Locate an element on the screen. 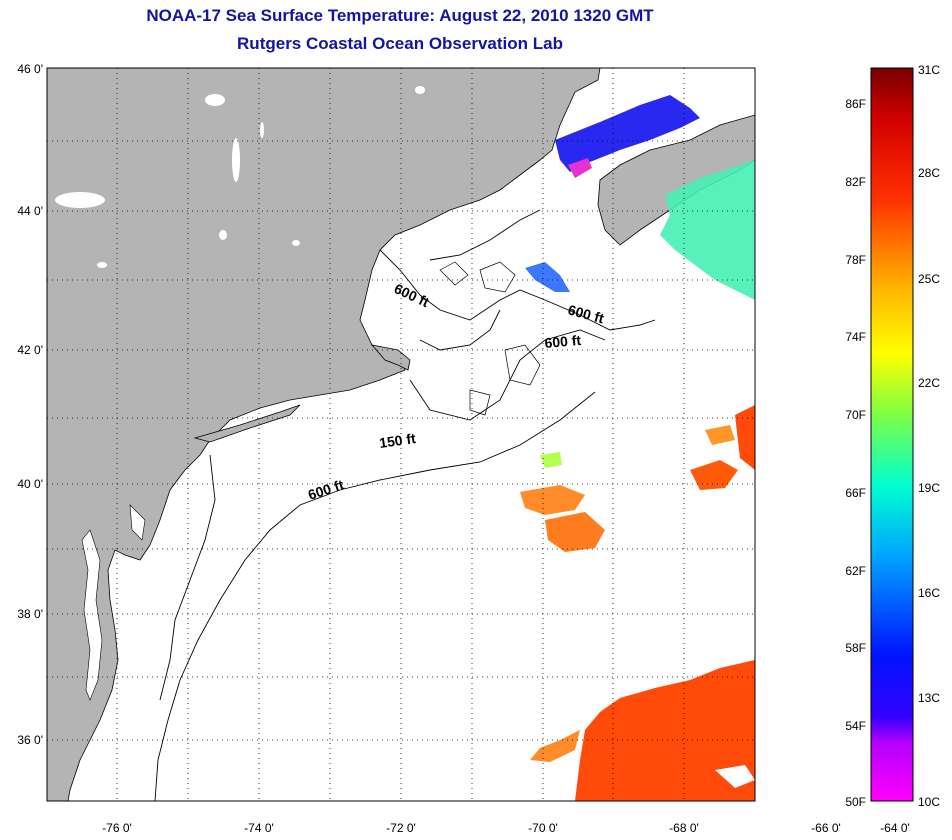 The width and height of the screenshot is (952, 840). cb-label-f: 58F is located at coordinates (855, 648).